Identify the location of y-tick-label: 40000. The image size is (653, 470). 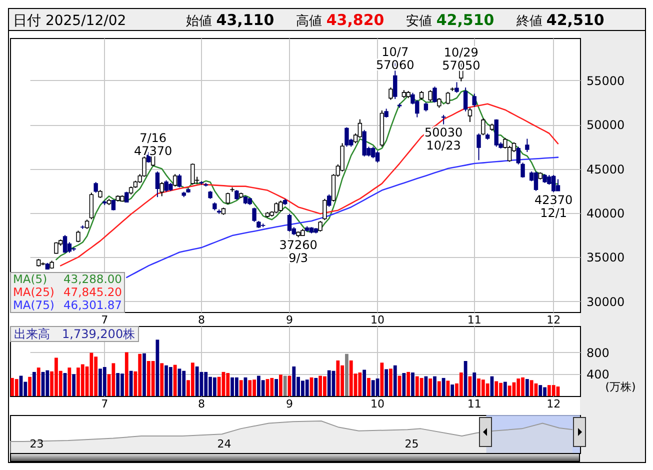
(605, 213).